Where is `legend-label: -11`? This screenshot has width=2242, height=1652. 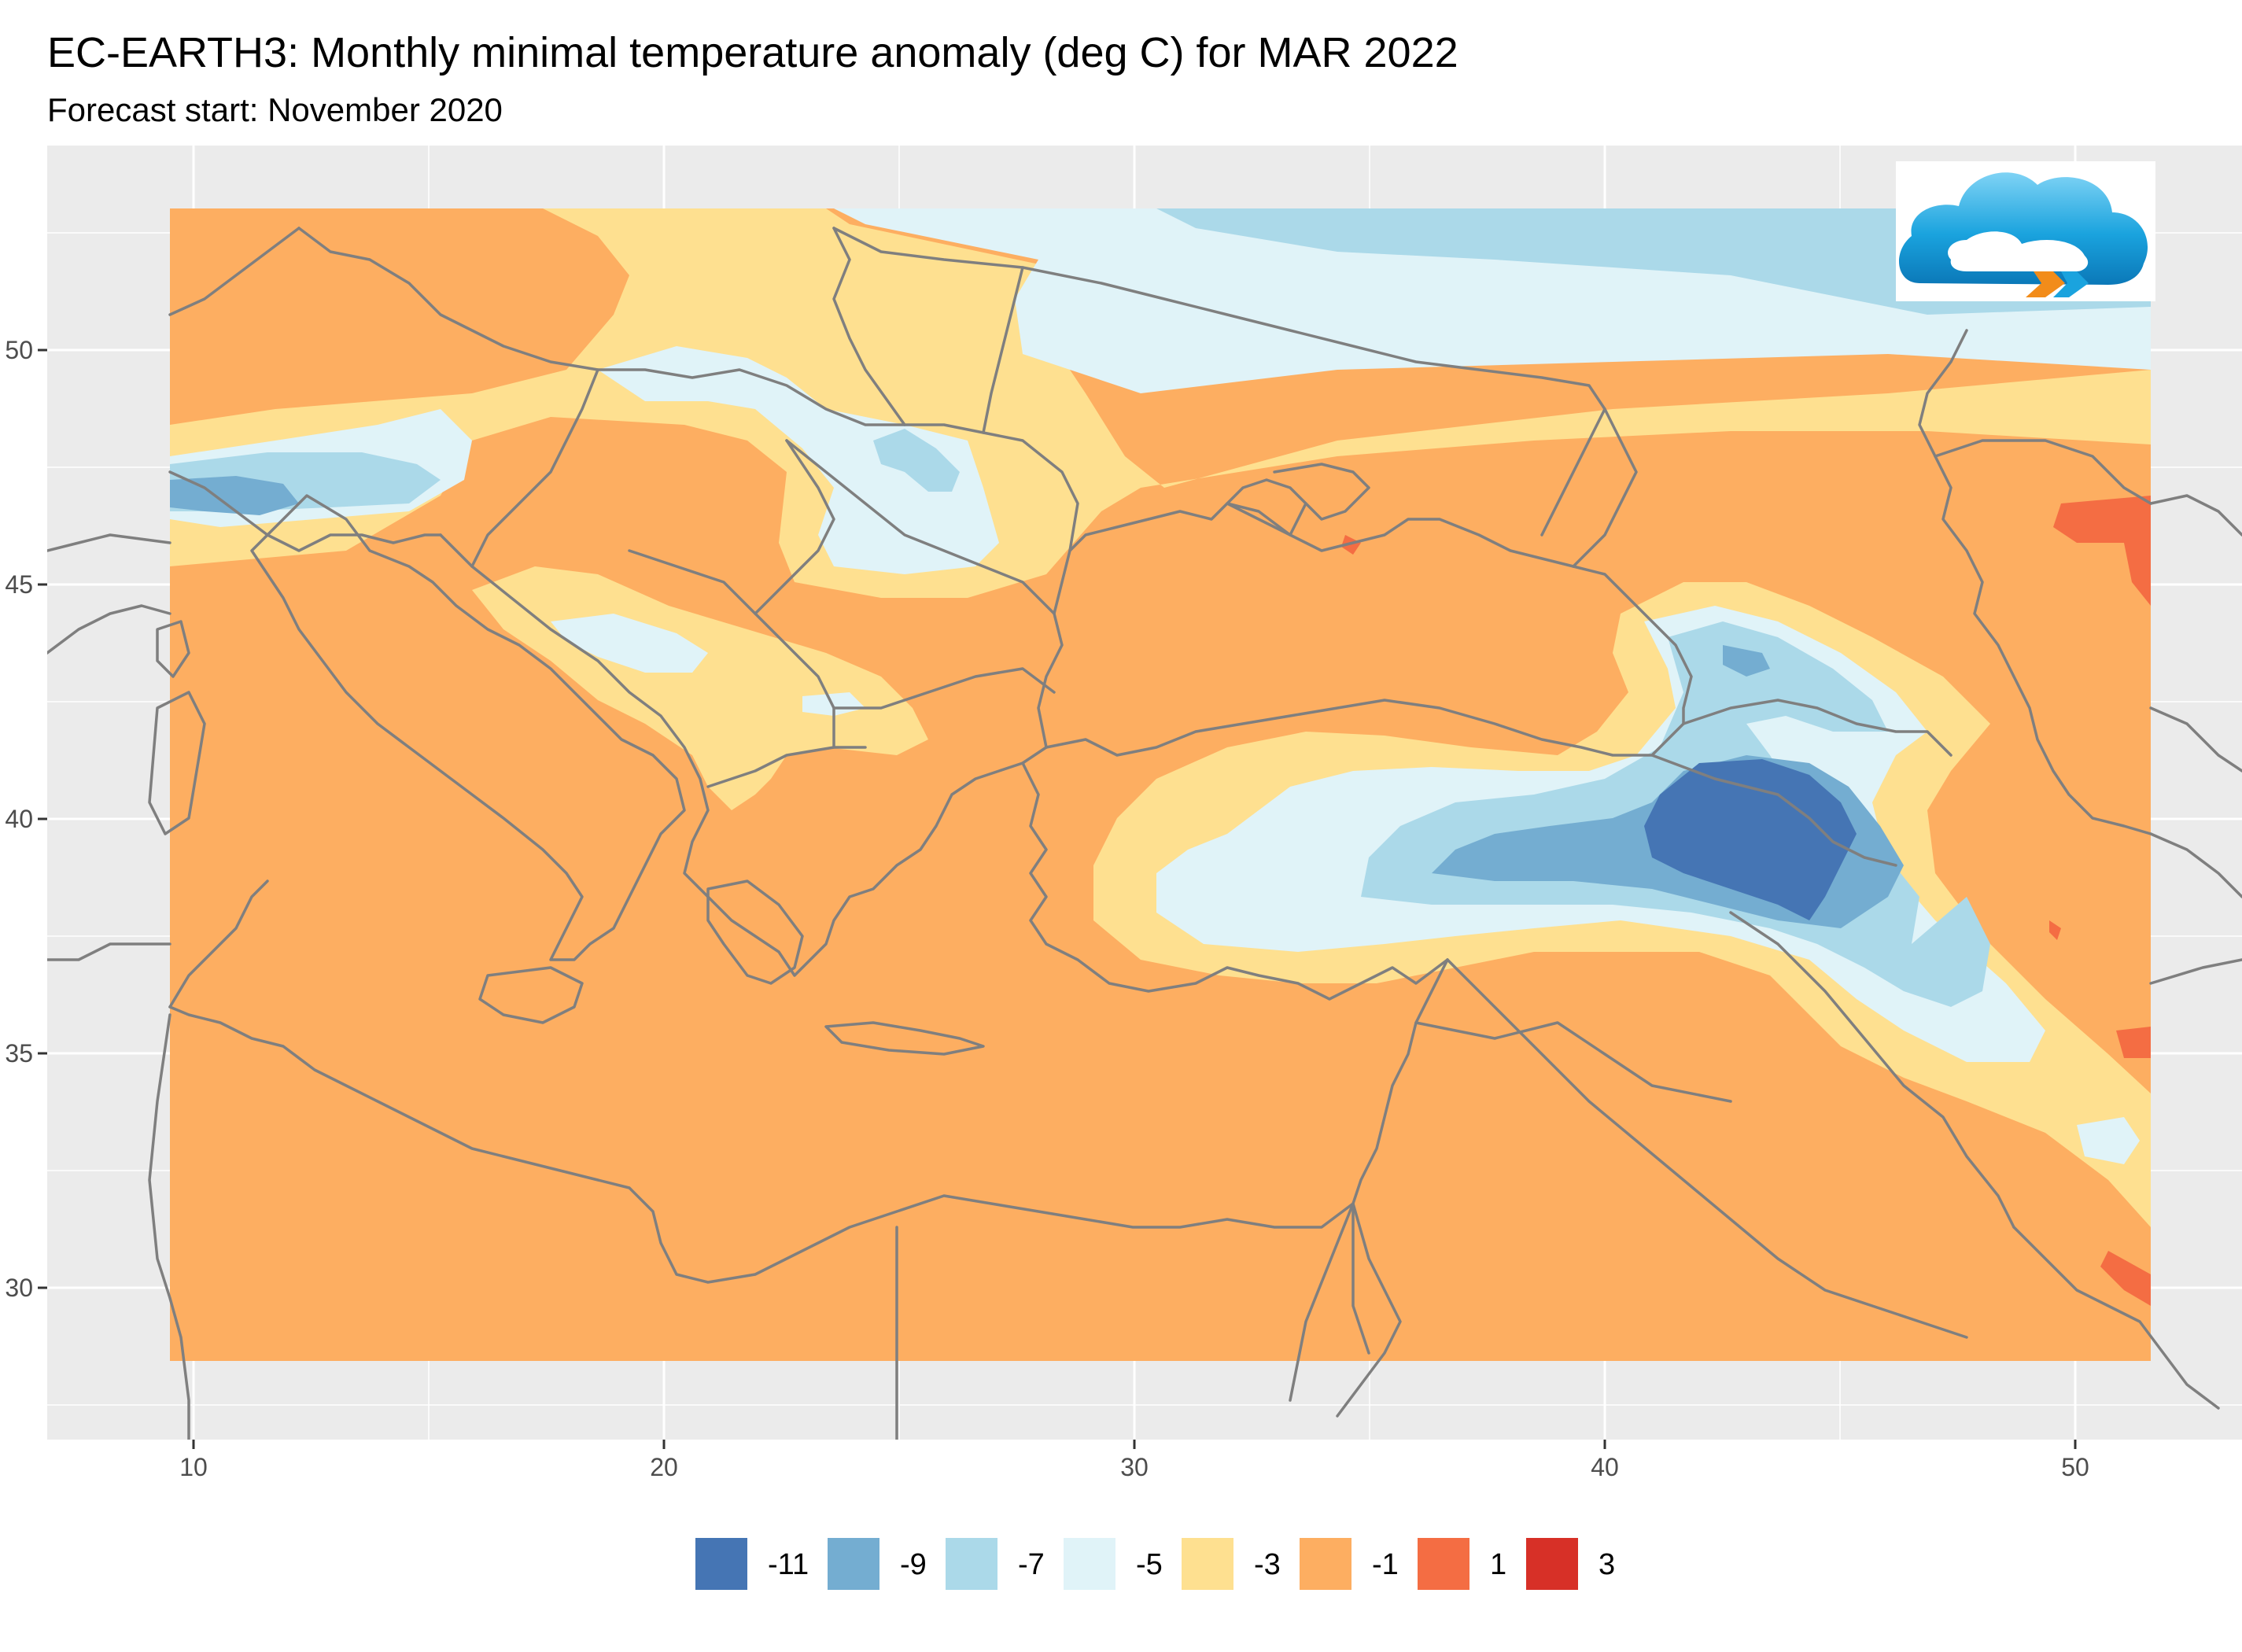 legend-label: -11 is located at coordinates (788, 1564).